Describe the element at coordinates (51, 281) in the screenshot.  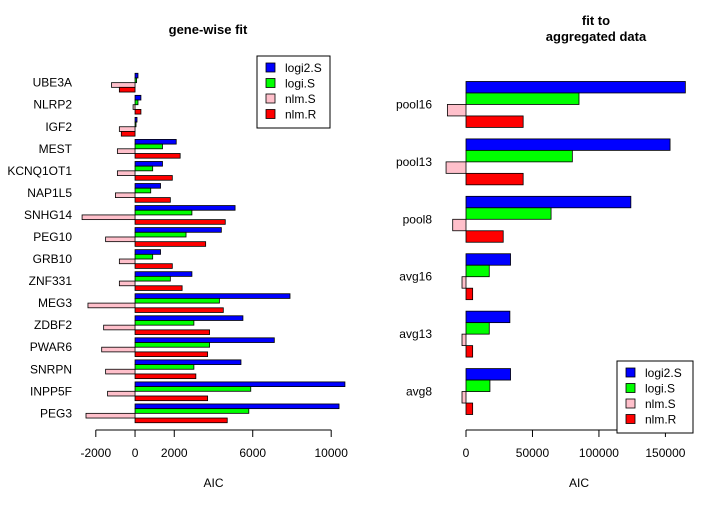
I see `category-label-znf331: ZNF331` at that location.